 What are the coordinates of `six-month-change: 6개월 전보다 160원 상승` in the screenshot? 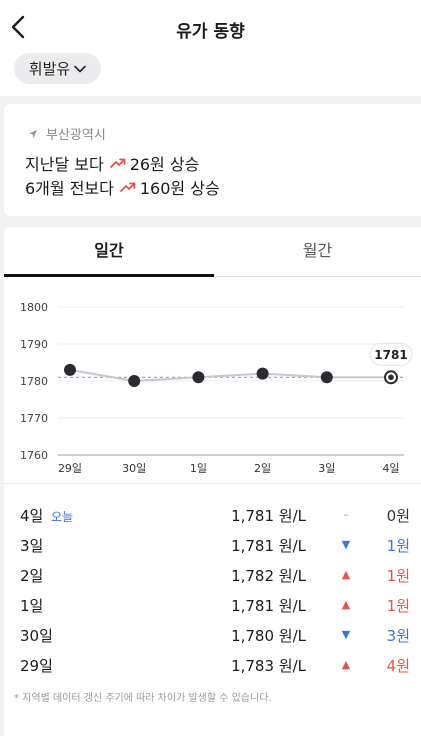 It's located at (122, 187).